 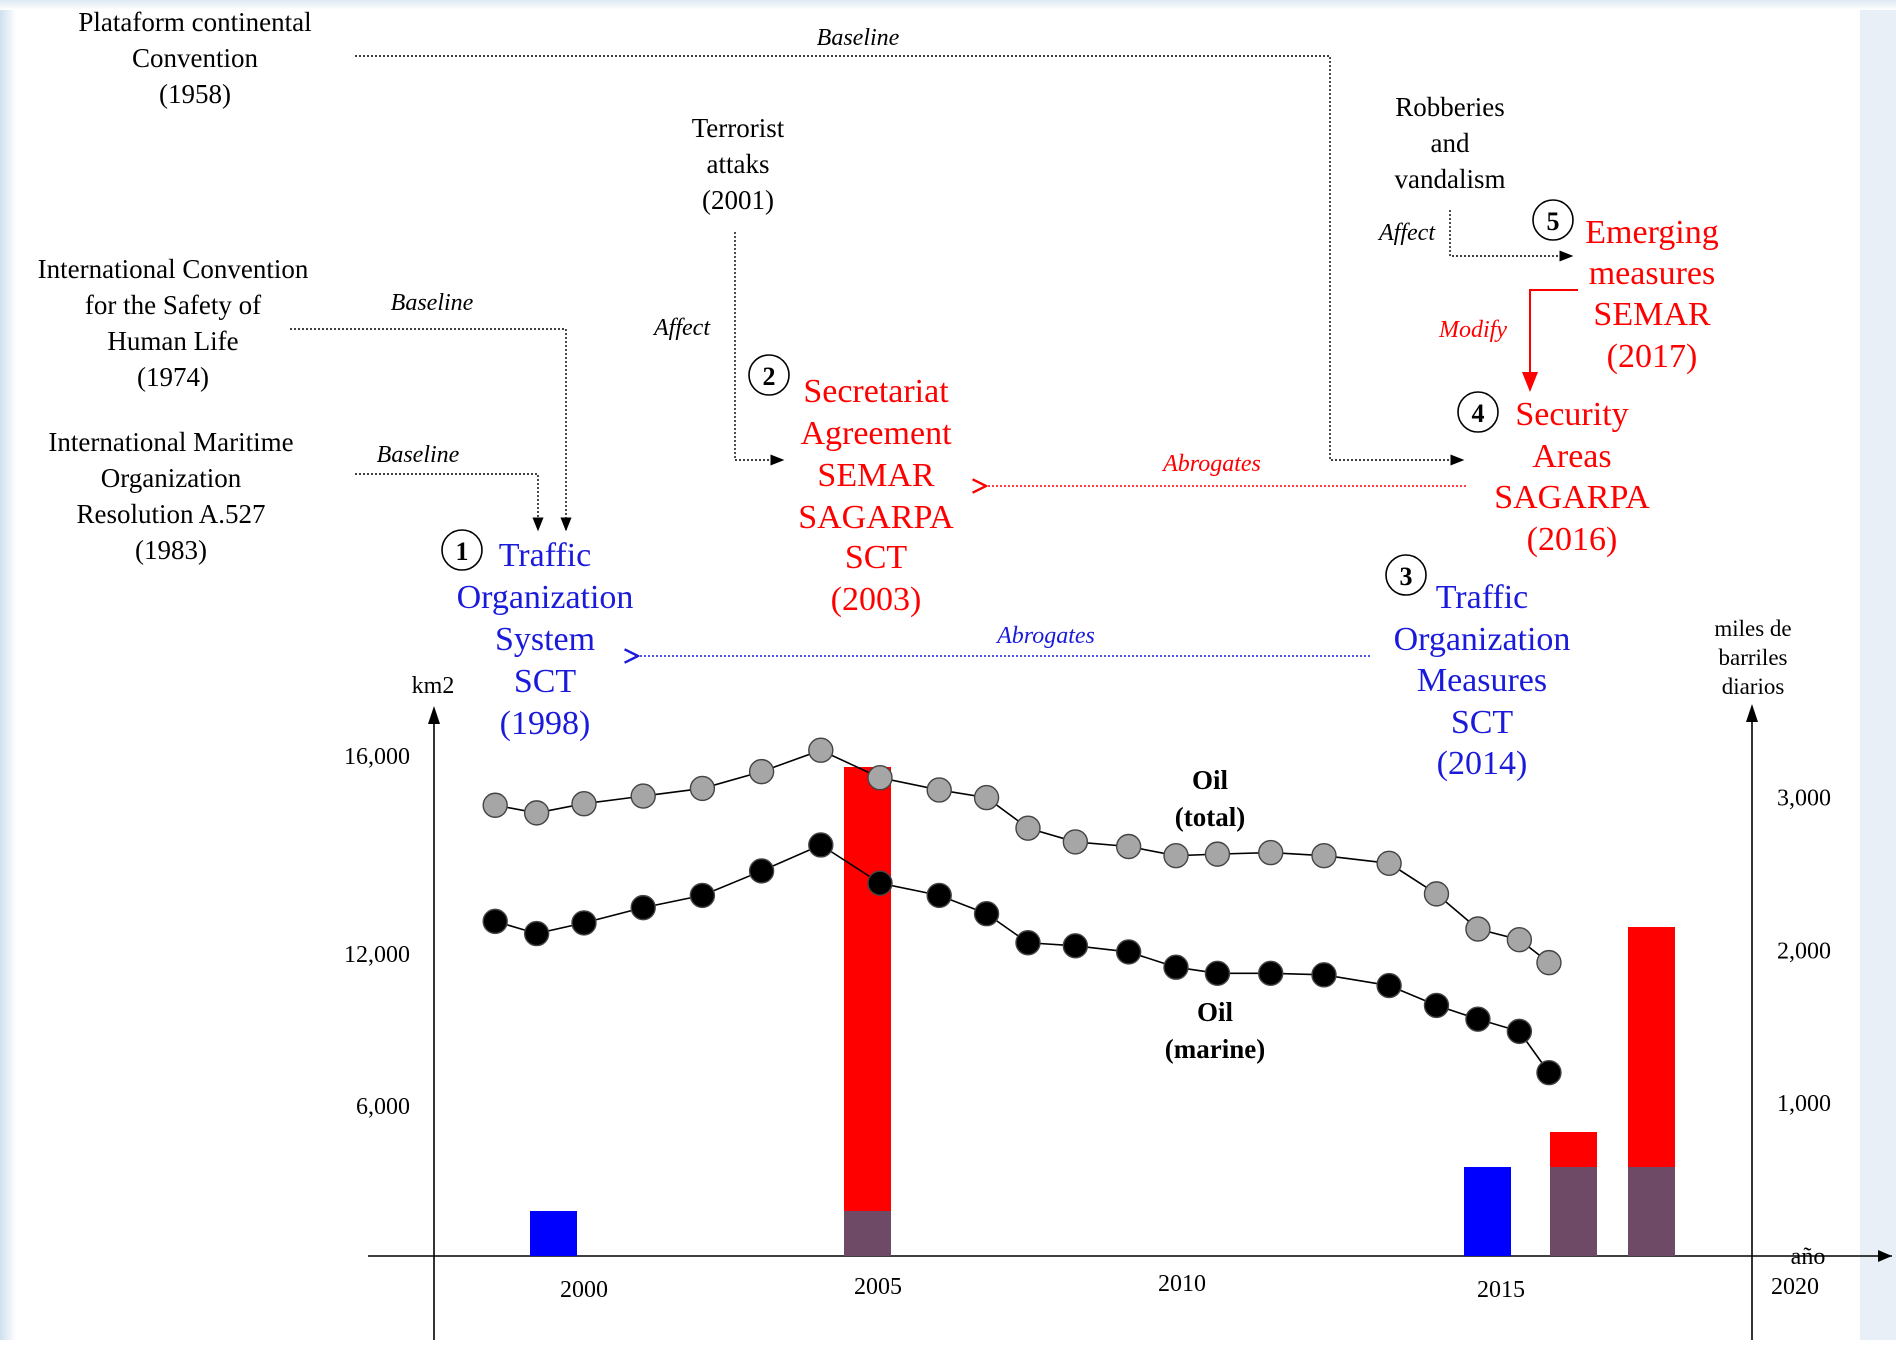 I want to click on edge-label-abrogates-red: Abrogates, so click(x=1211, y=464).